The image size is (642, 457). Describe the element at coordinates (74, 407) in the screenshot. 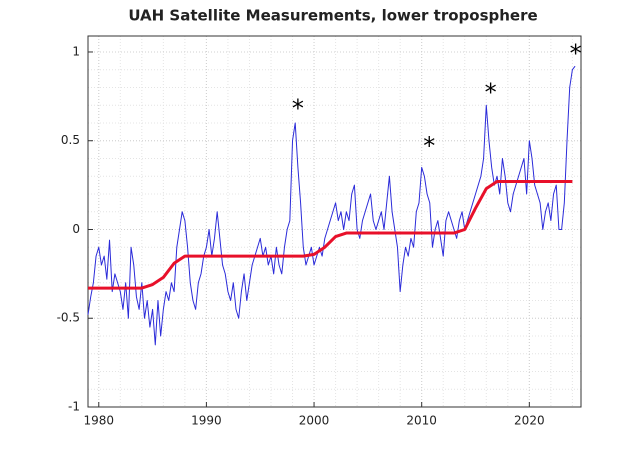

I see `y-tick-label: -1` at that location.